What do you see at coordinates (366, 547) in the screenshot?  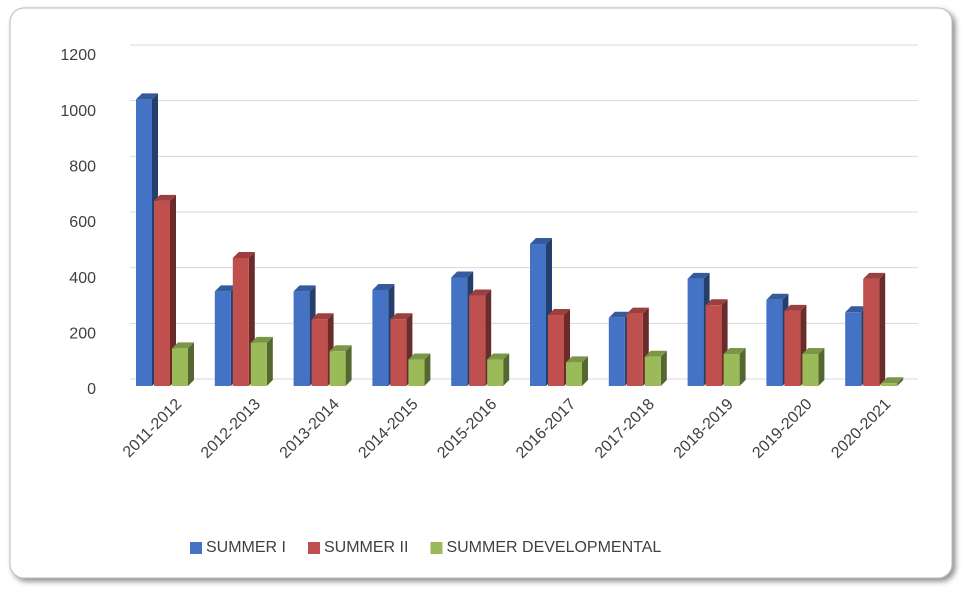 I see `legend-label: SUMMER II` at bounding box center [366, 547].